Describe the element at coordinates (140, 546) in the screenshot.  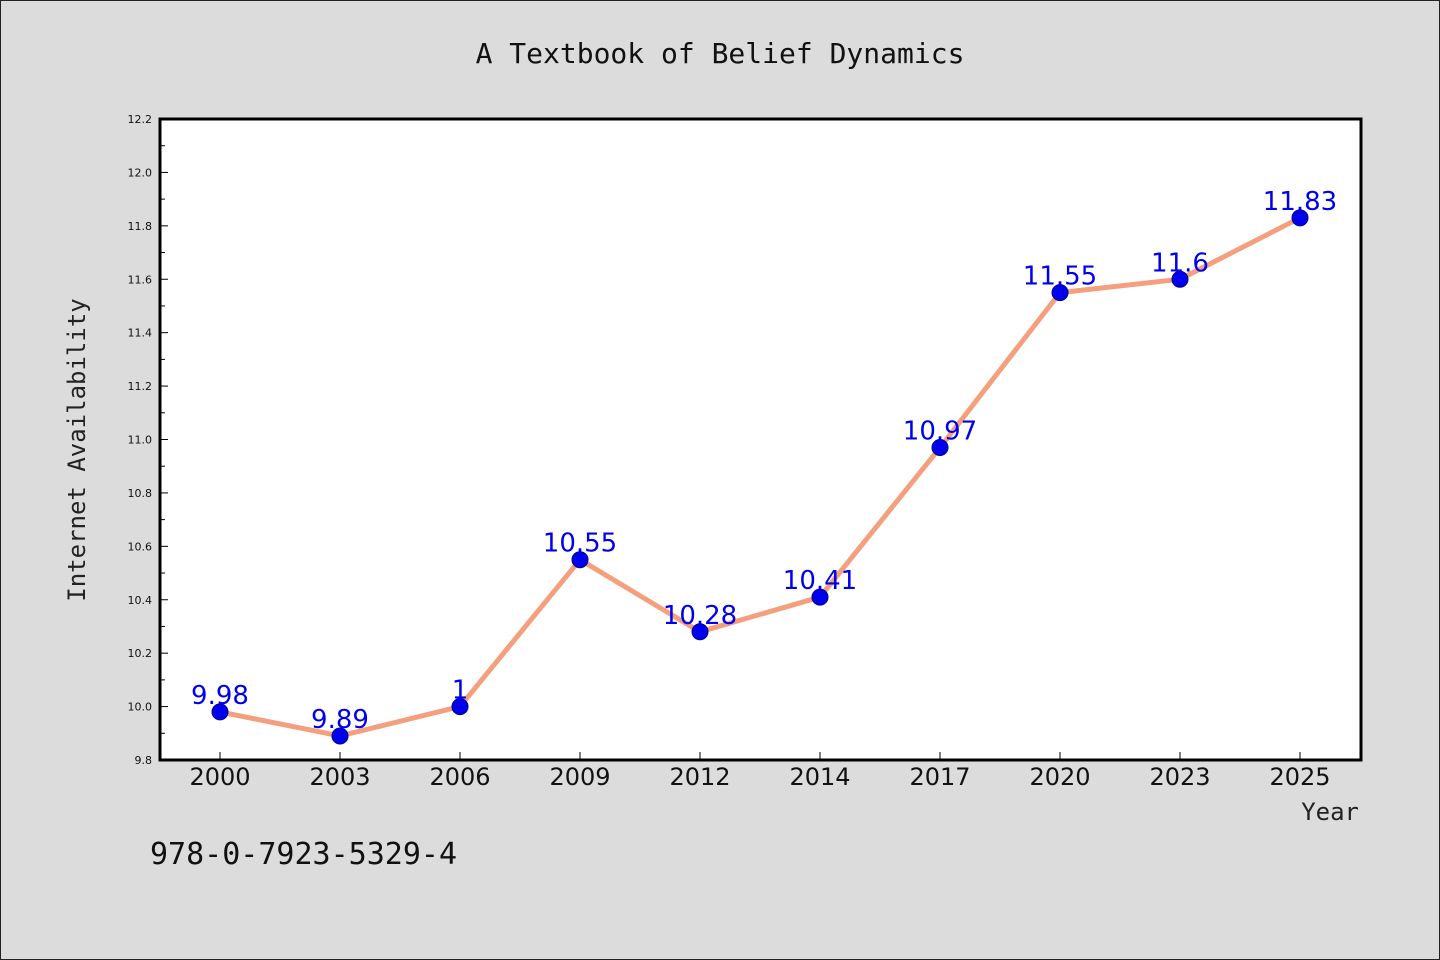
I see `y-tick-label: 10.6` at that location.